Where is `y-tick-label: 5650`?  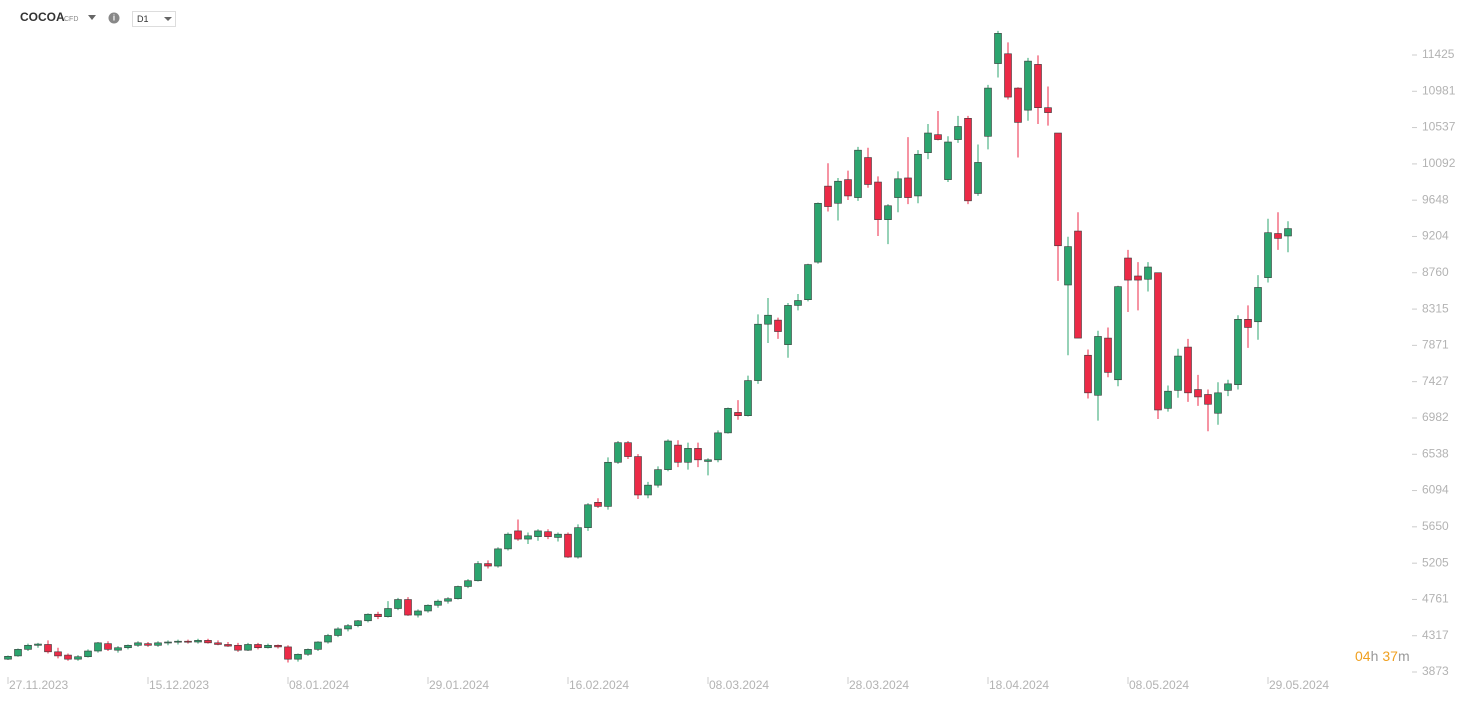 y-tick-label: 5650 is located at coordinates (1435, 526).